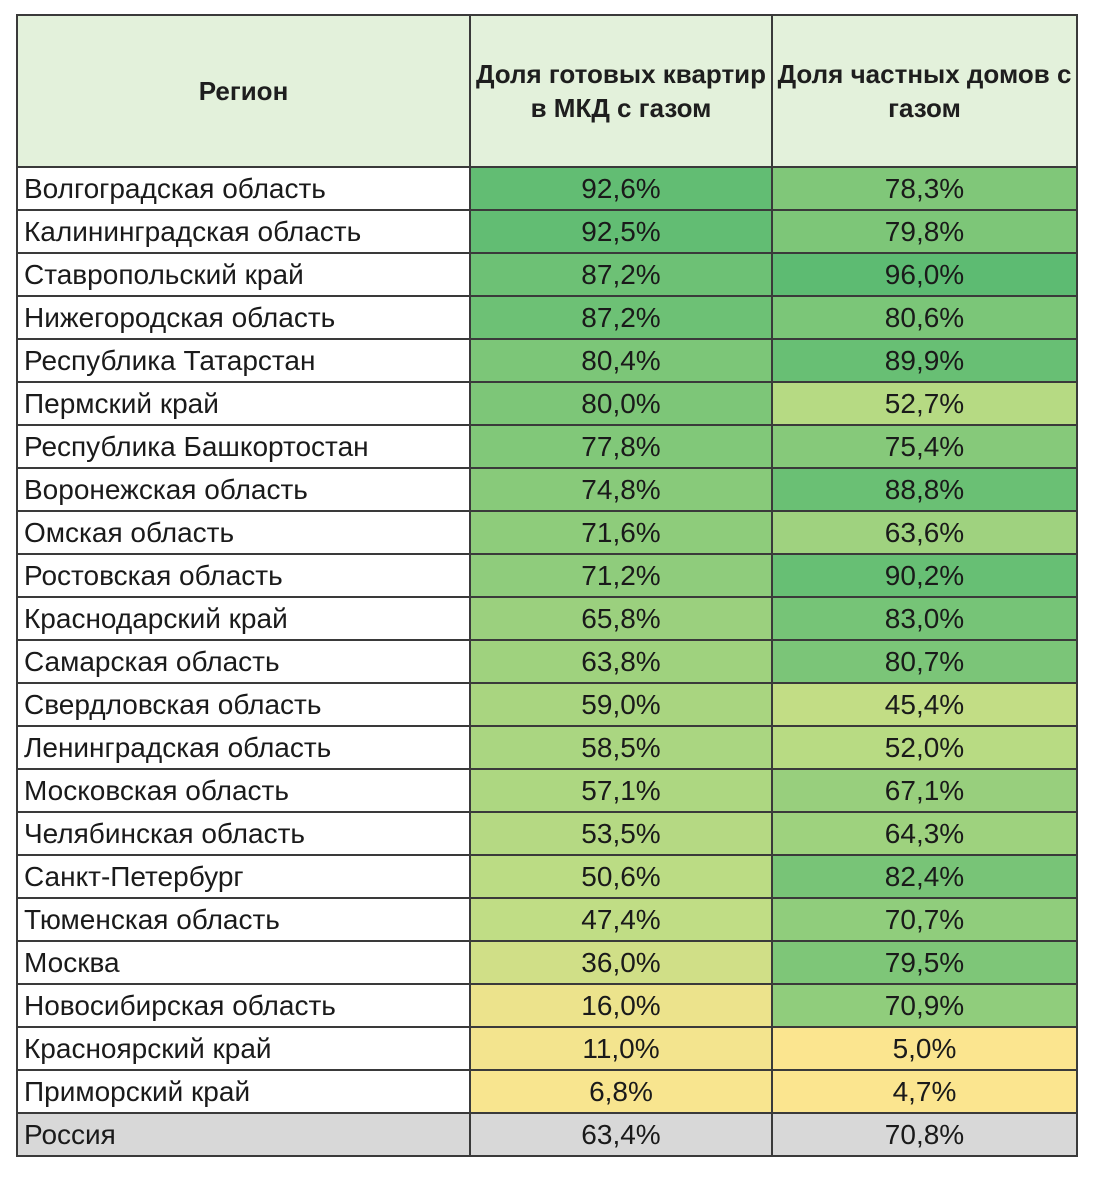 Image resolution: width=1093 pixels, height=1200 pixels. What do you see at coordinates (924, 188) in the screenshot?
I see `private-share-cell: 78,3%` at bounding box center [924, 188].